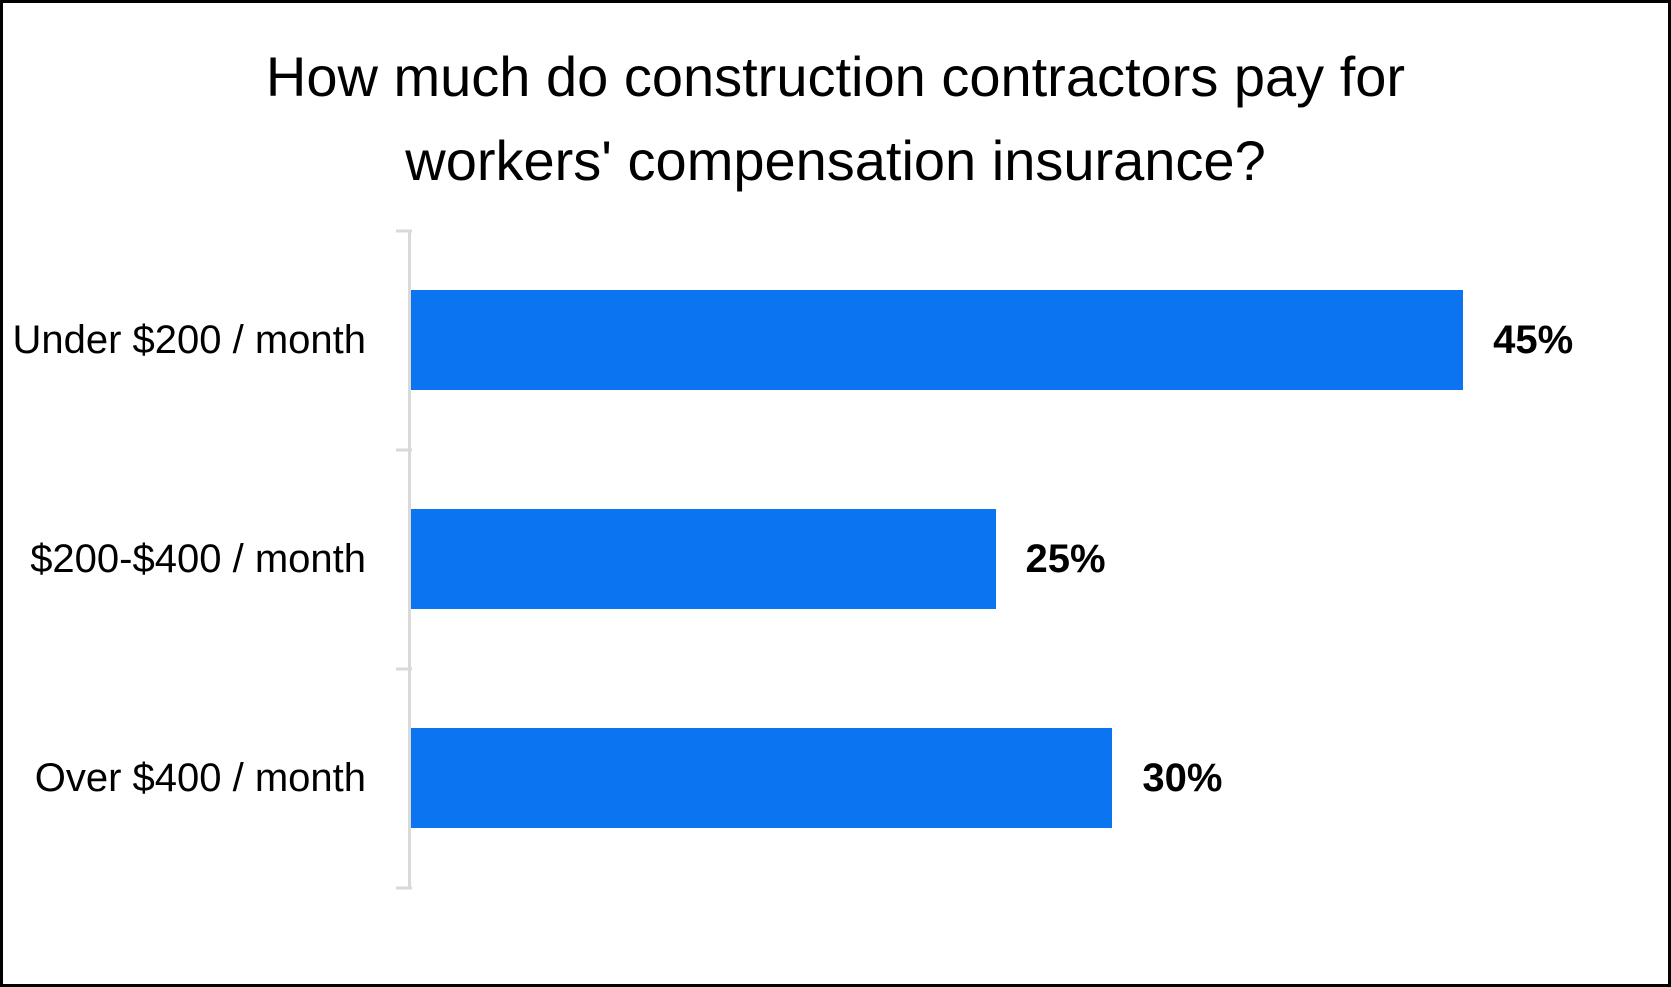  I want to click on category-label: Over $400 / month, so click(200, 778).